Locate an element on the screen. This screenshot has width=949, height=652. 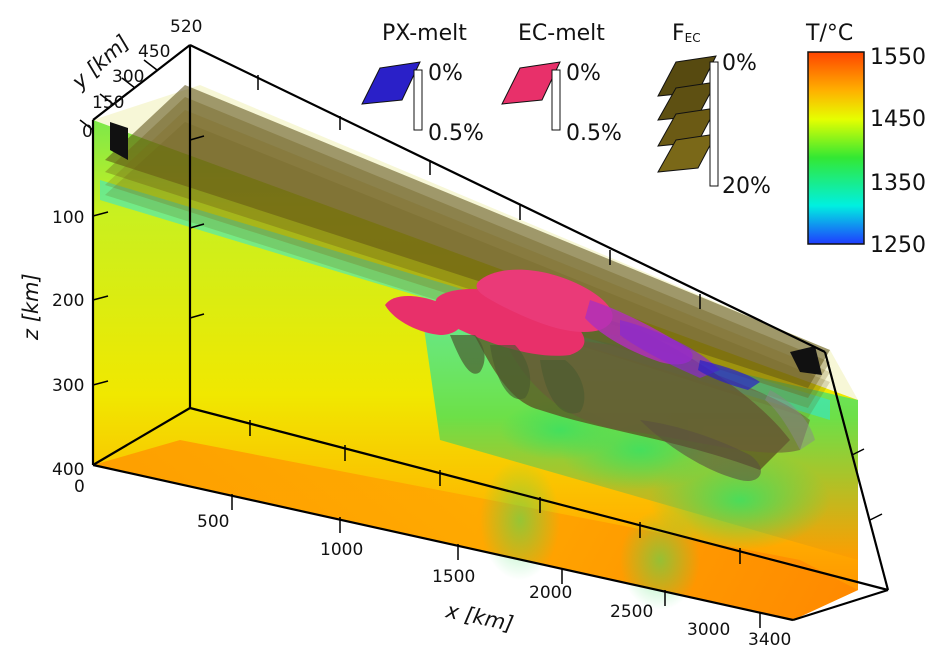
temperature-colorbar: T/°C 1550 1450 1350 1250 is located at coordinates (865, 139).